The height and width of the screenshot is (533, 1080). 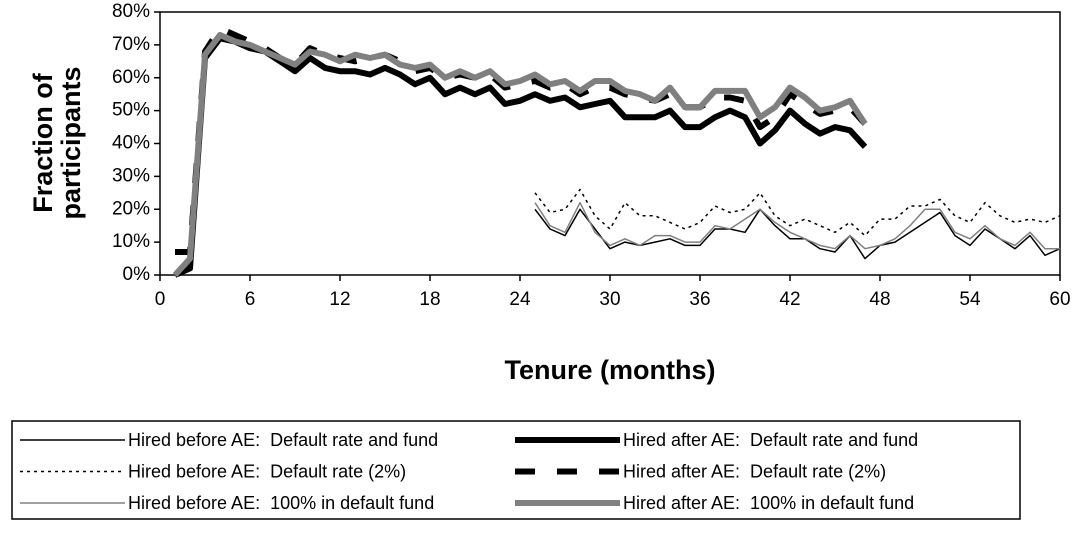 What do you see at coordinates (1059, 299) in the screenshot?
I see `x-tick-label: 60` at bounding box center [1059, 299].